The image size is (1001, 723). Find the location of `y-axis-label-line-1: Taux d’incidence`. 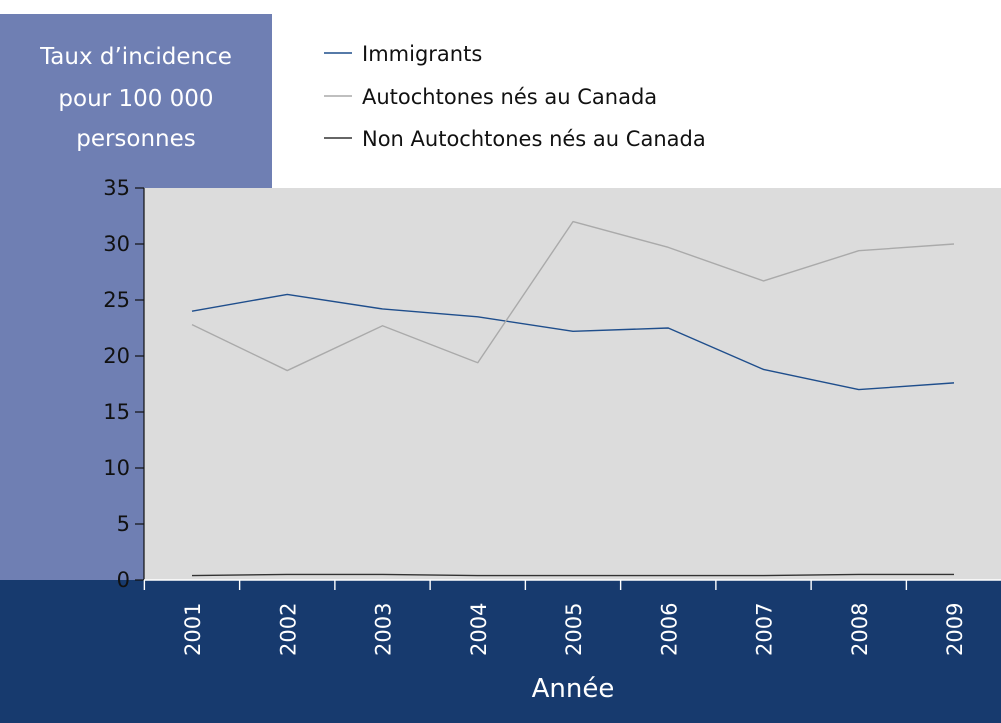

y-axis-label-line-1: Taux d’incidence is located at coordinates (135, 57).